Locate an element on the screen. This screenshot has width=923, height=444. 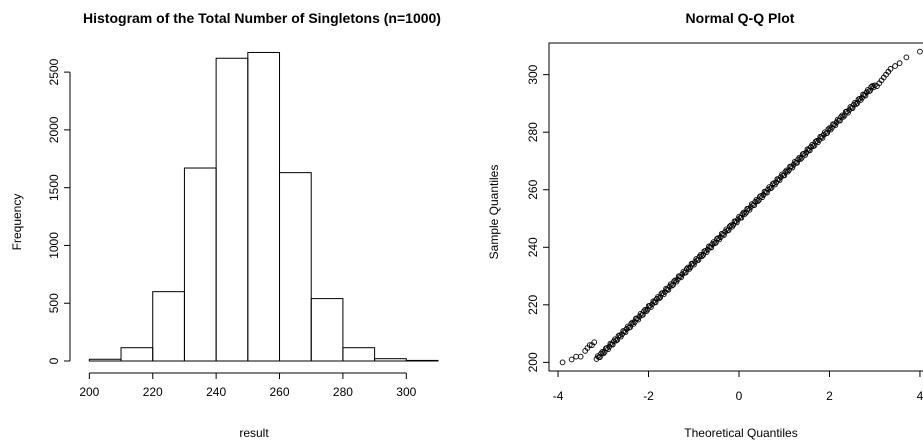
qq-y-axis-label: Sample Quantiles is located at coordinates (494, 212).